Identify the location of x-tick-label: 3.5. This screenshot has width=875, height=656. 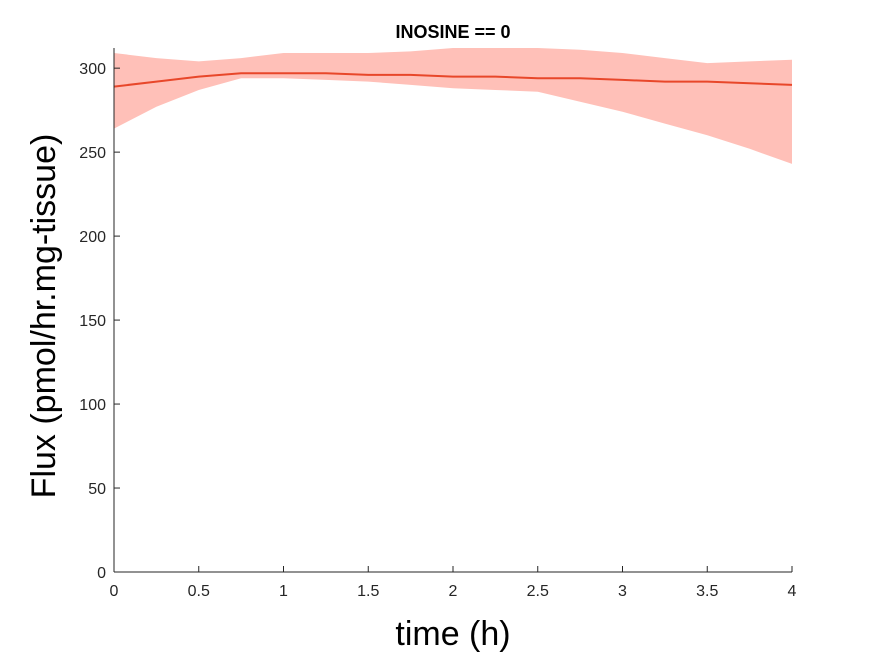
(707, 591).